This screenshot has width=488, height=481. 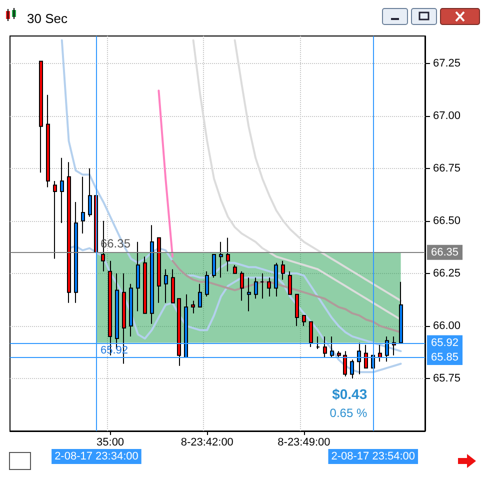 I want to click on y-tick-label: 67.25, so click(x=447, y=63).